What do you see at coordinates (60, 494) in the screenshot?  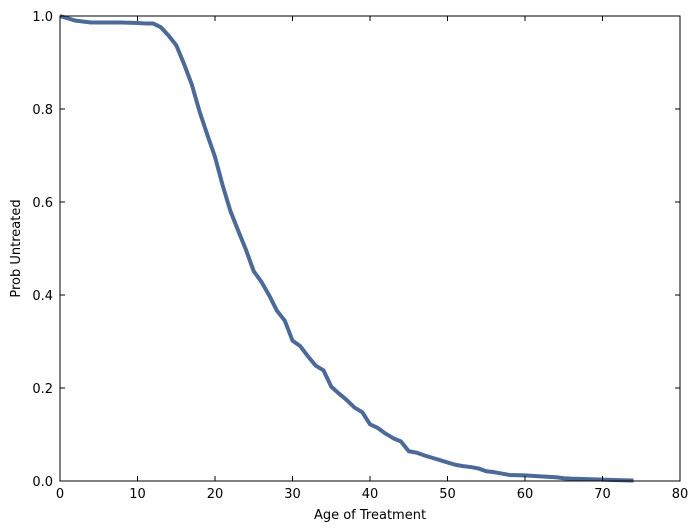 I see `x-tick-label: 0` at bounding box center [60, 494].